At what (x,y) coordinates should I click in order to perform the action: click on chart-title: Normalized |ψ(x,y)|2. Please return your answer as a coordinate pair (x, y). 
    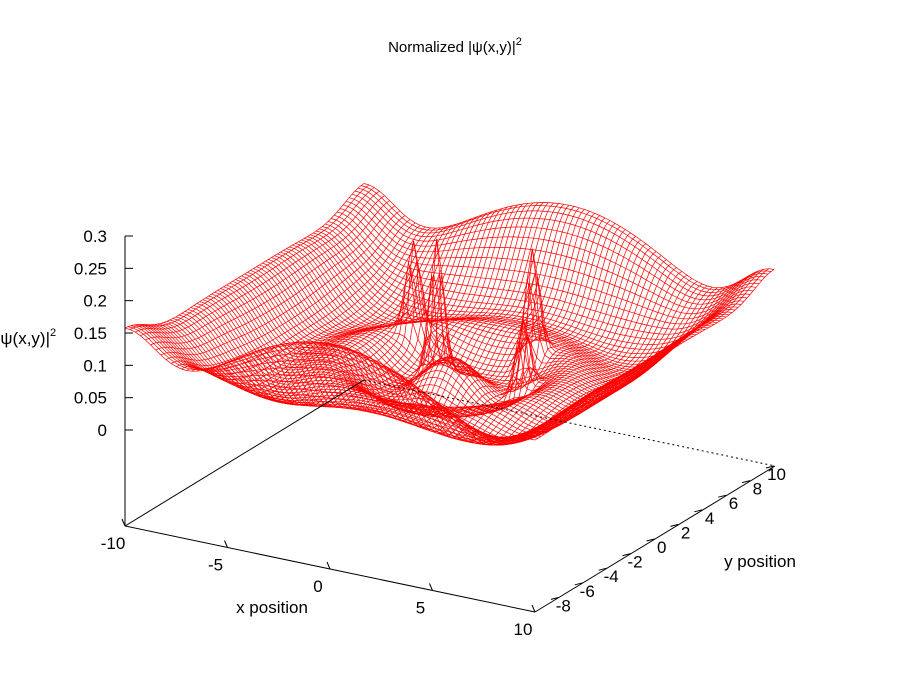
    Looking at the image, I should click on (455, 46).